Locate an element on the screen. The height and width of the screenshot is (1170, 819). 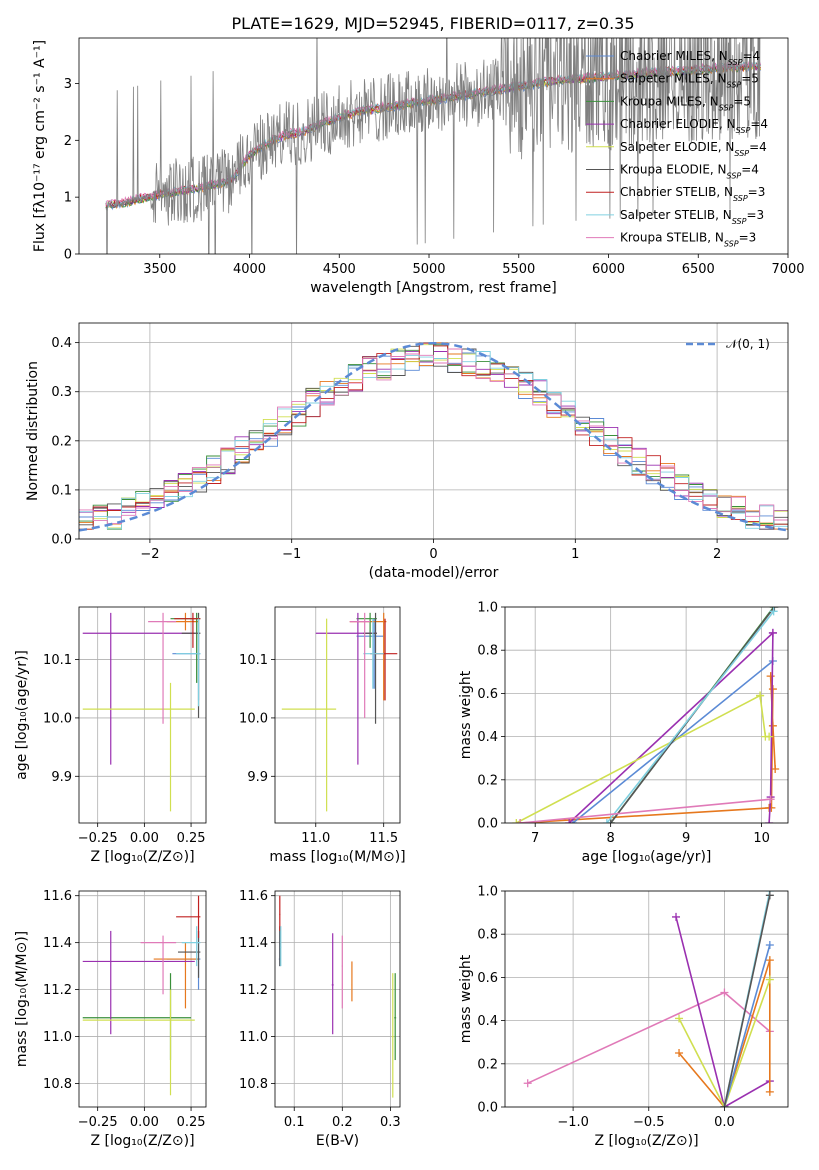
y-tick-label: 0.1 is located at coordinates (61, 490).